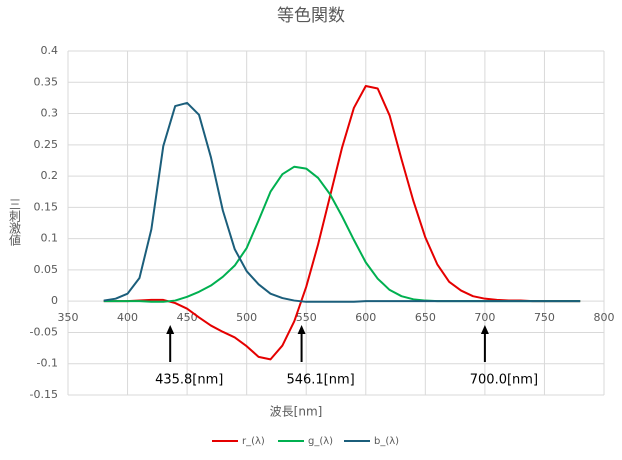  Describe the element at coordinates (544, 317) in the screenshot. I see `x-tick-label: 750` at that location.